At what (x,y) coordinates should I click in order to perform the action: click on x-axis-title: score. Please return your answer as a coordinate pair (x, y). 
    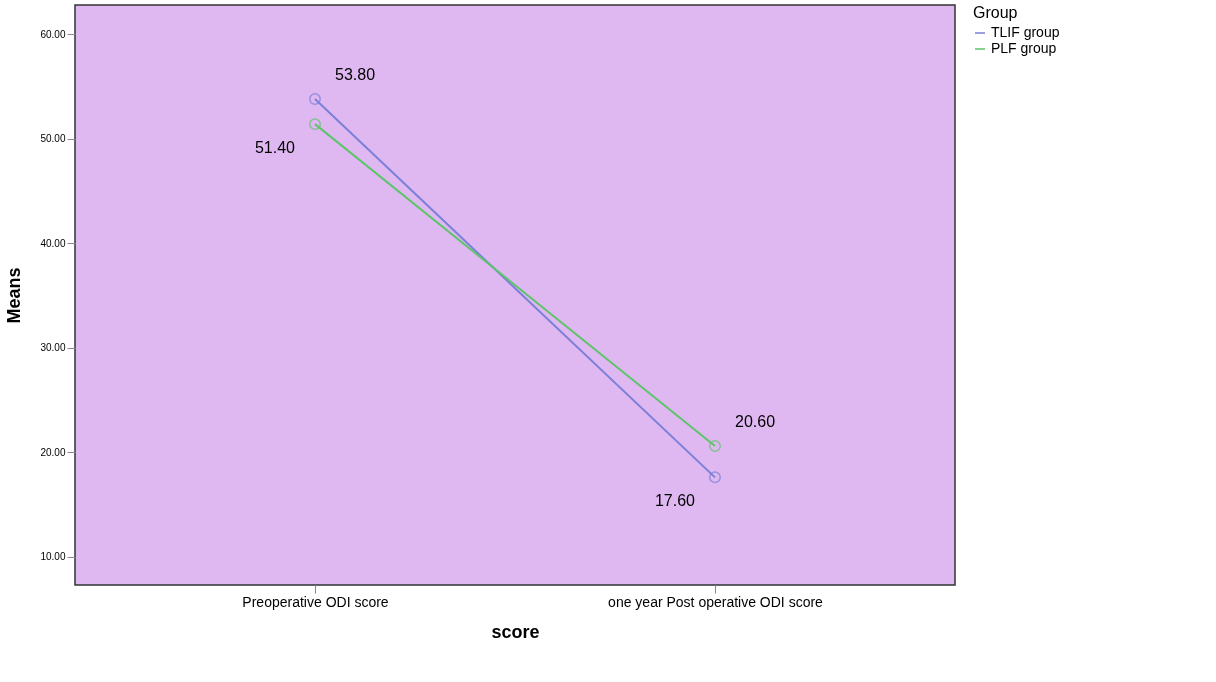
    Looking at the image, I should click on (515, 631).